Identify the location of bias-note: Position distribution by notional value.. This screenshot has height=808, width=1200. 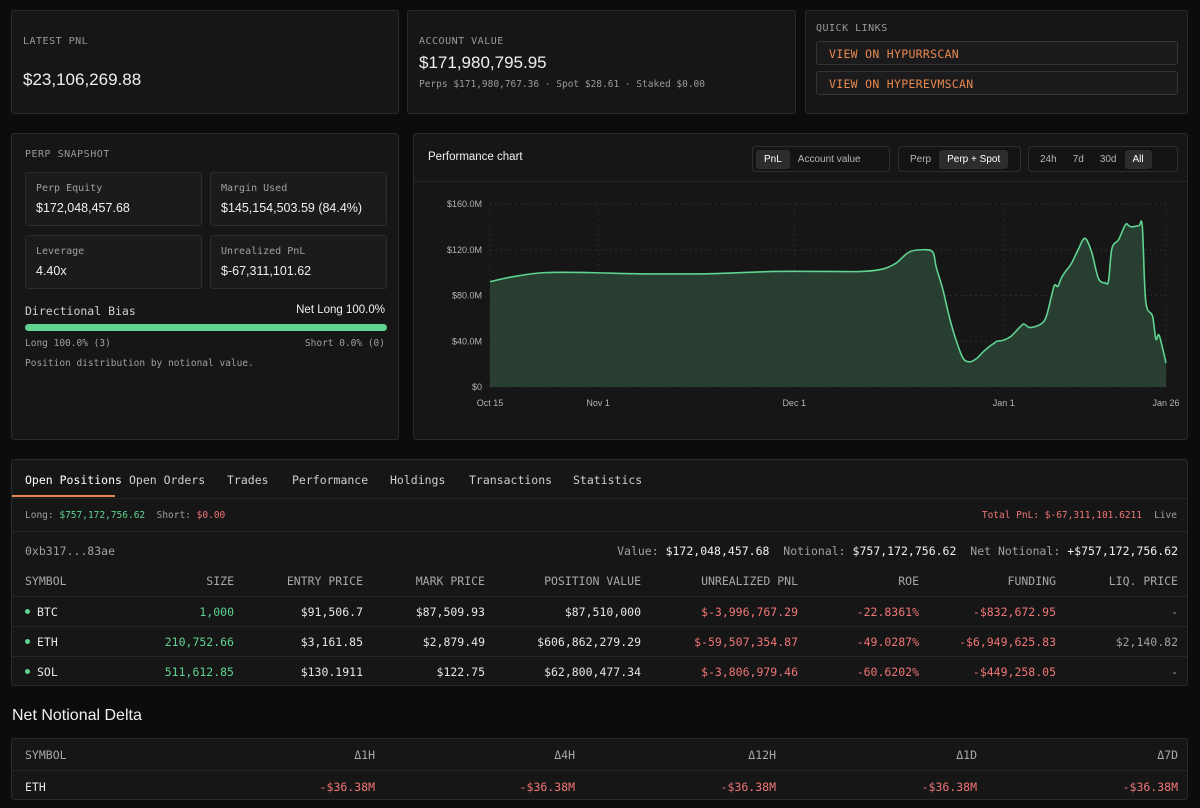
(139, 363).